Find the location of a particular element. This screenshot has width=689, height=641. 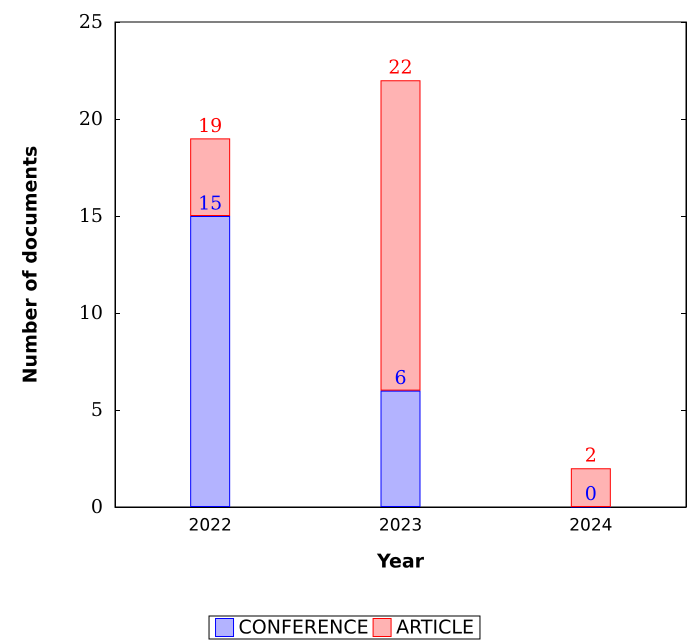

x-tick-label: 2024 is located at coordinates (590, 526).